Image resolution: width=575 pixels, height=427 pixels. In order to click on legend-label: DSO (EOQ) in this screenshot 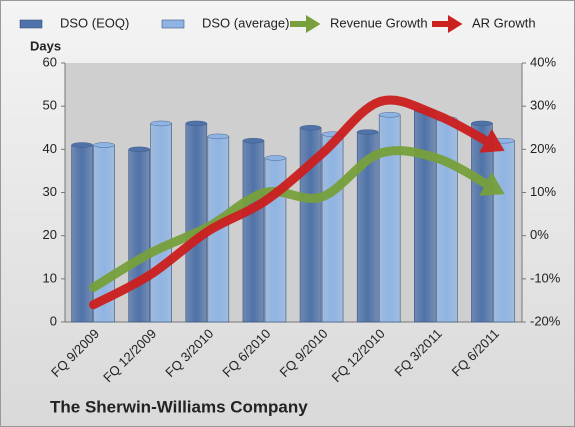, I will do `click(94, 22)`.